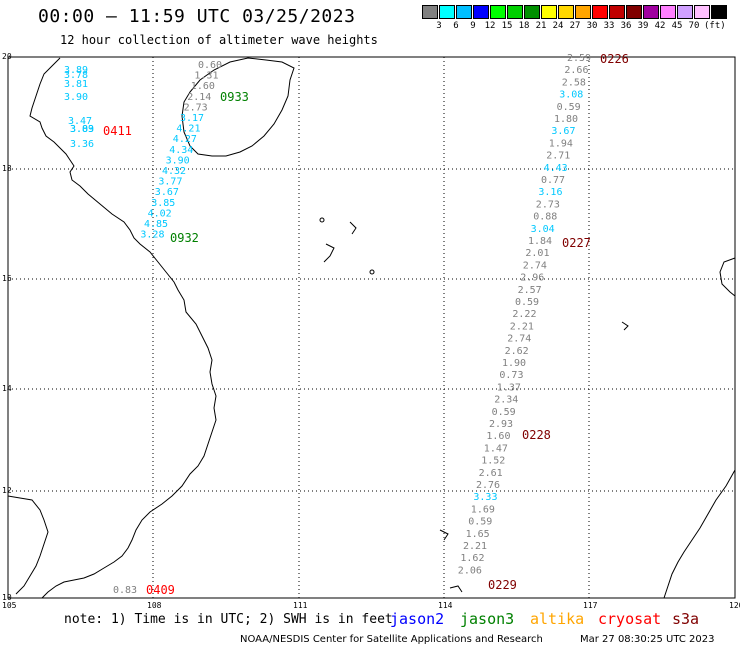  What do you see at coordinates (727, 277) in the screenshot?
I see `philippines-coast` at bounding box center [727, 277].